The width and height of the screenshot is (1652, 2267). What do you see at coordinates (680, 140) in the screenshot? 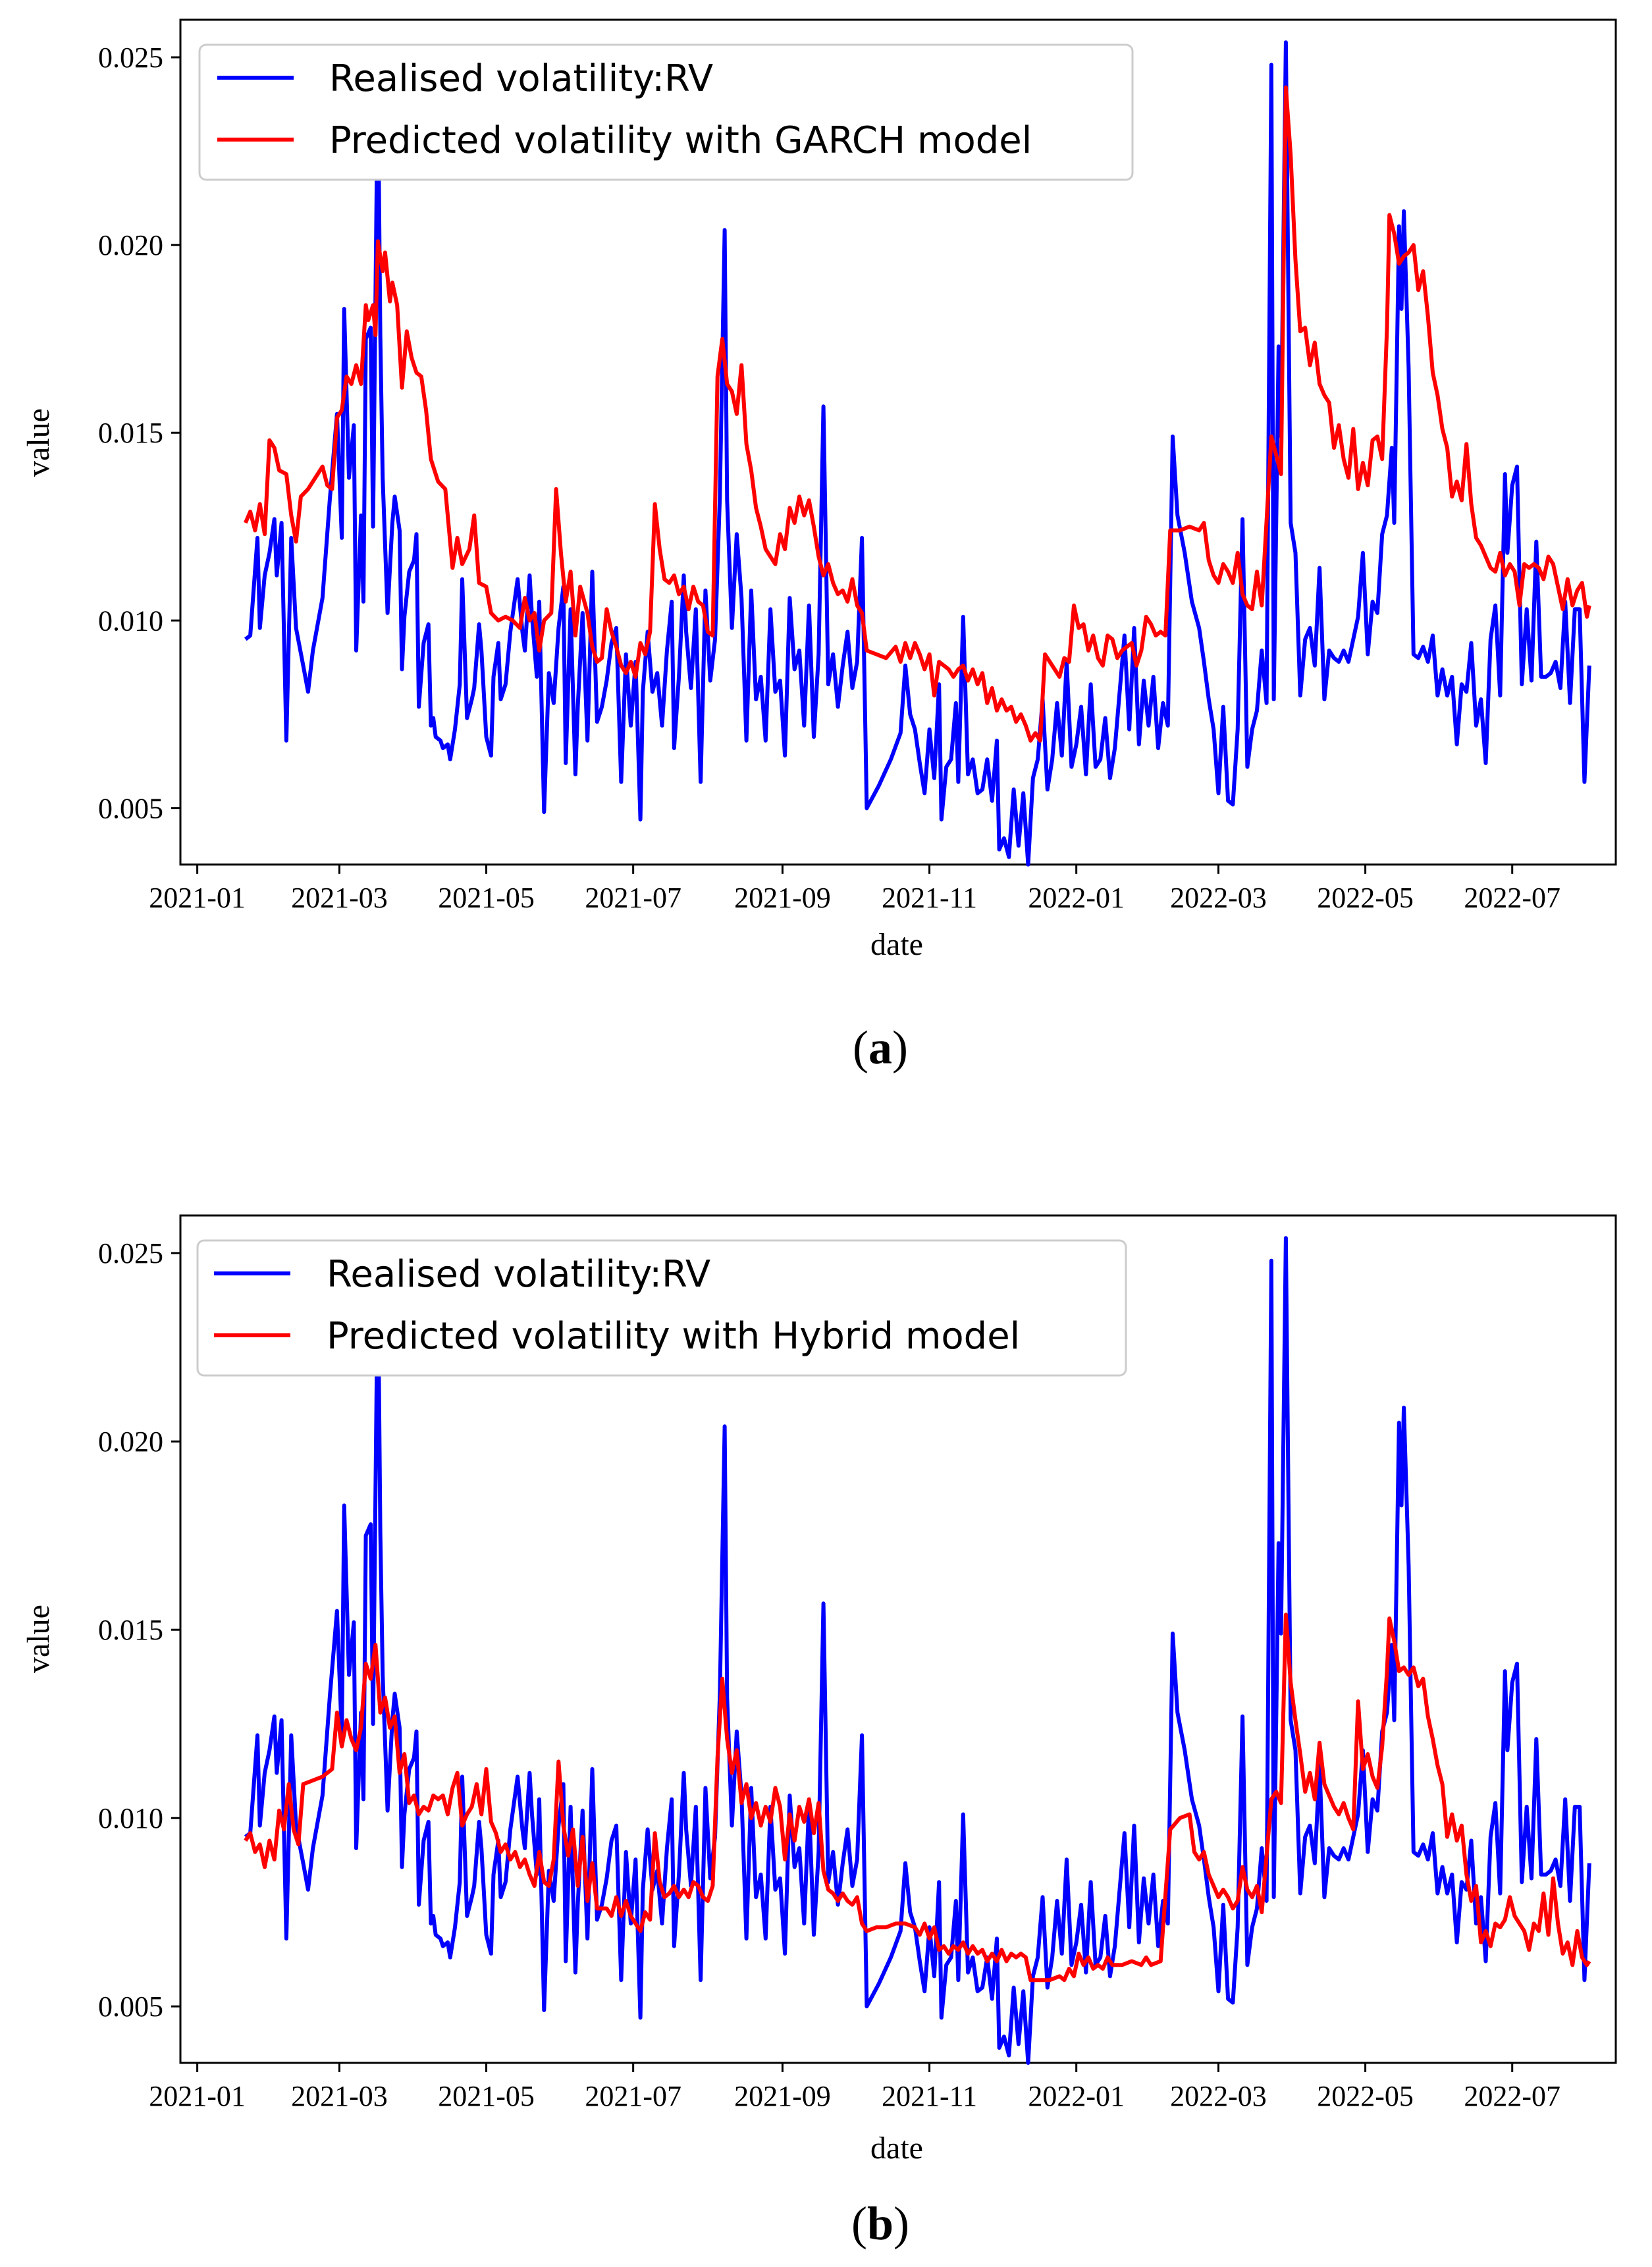
I see `legend-label-garch: Predicted volatility with GARCH model` at bounding box center [680, 140].